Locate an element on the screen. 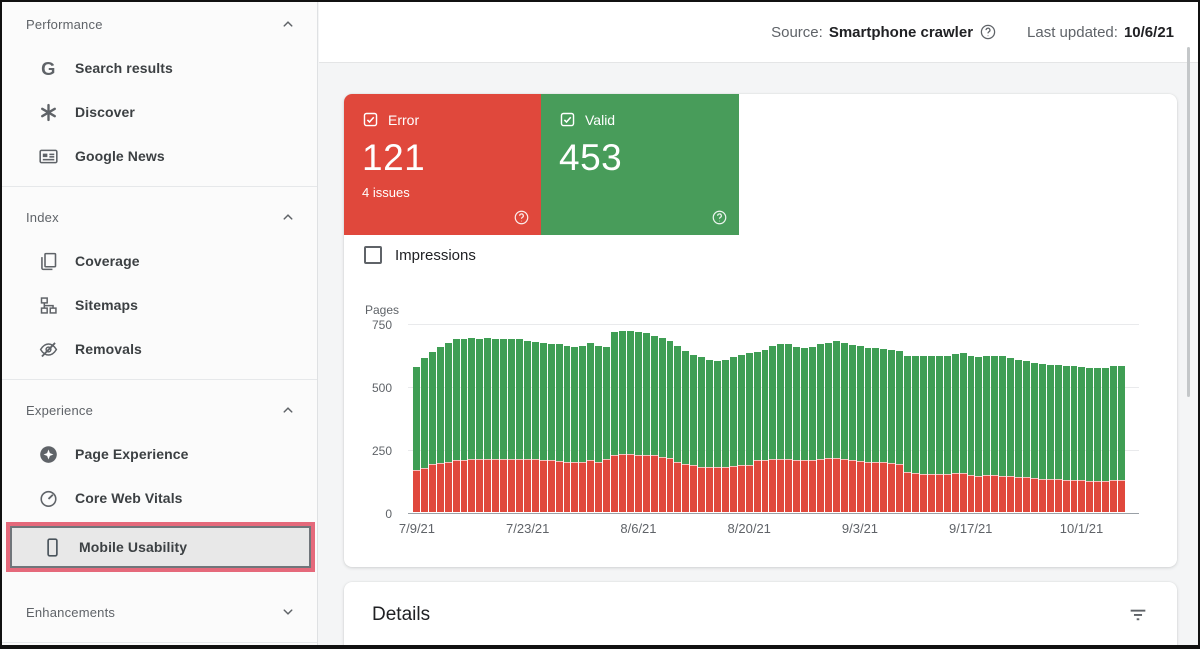  y-tick-label: 250 is located at coordinates (381, 451).